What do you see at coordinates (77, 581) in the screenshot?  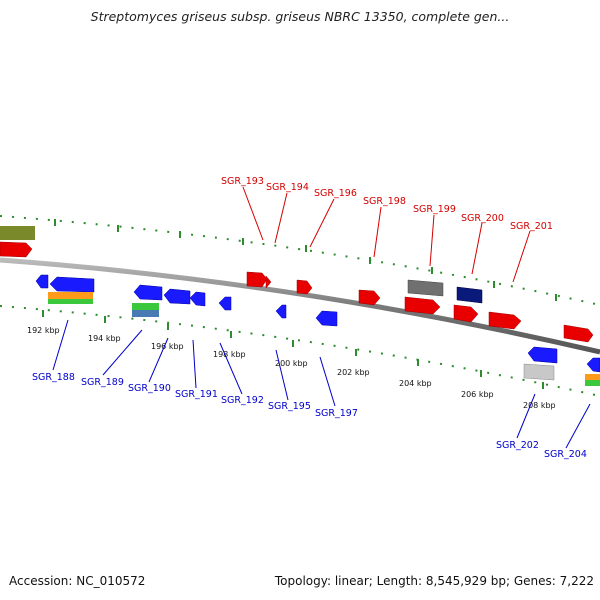 I see `accession-label: Accession: NC_010572` at bounding box center [77, 581].